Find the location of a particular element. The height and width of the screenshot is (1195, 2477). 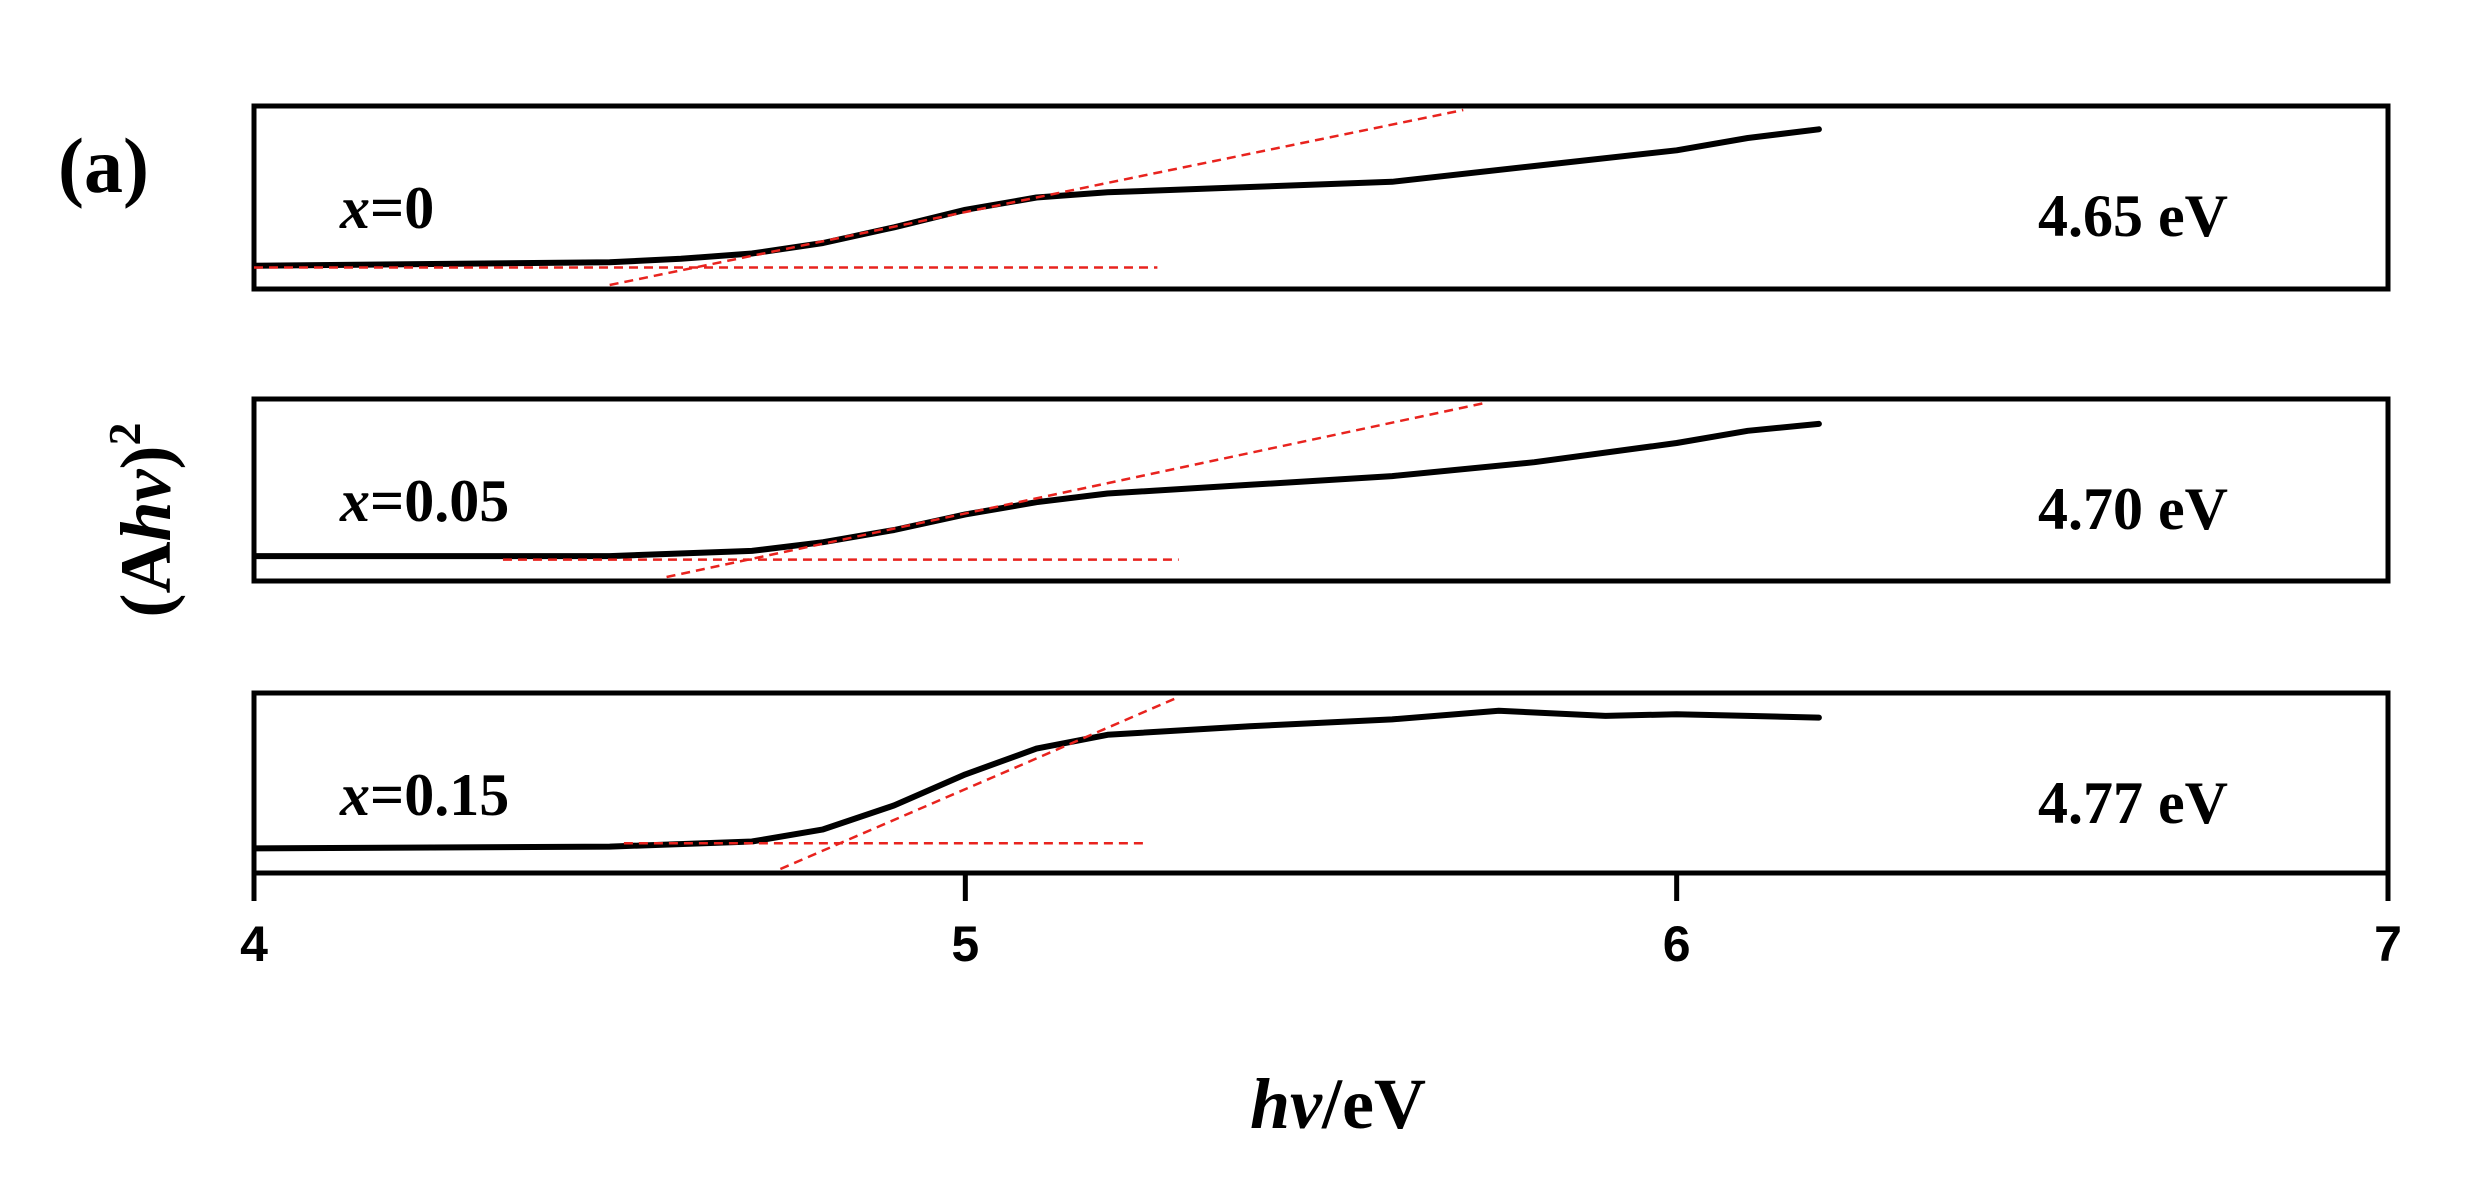

y-axis-title: (Ahν)2 is located at coordinates (142, 520).